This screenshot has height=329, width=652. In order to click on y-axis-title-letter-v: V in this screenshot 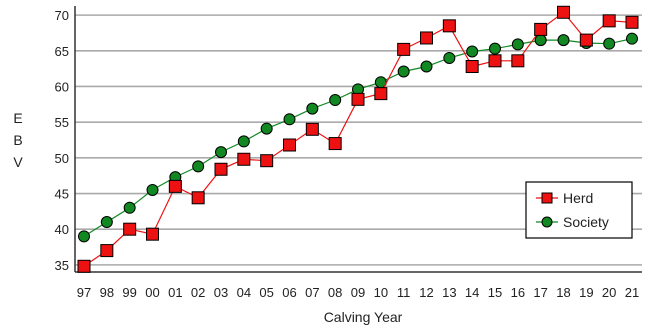, I will do `click(18, 162)`.